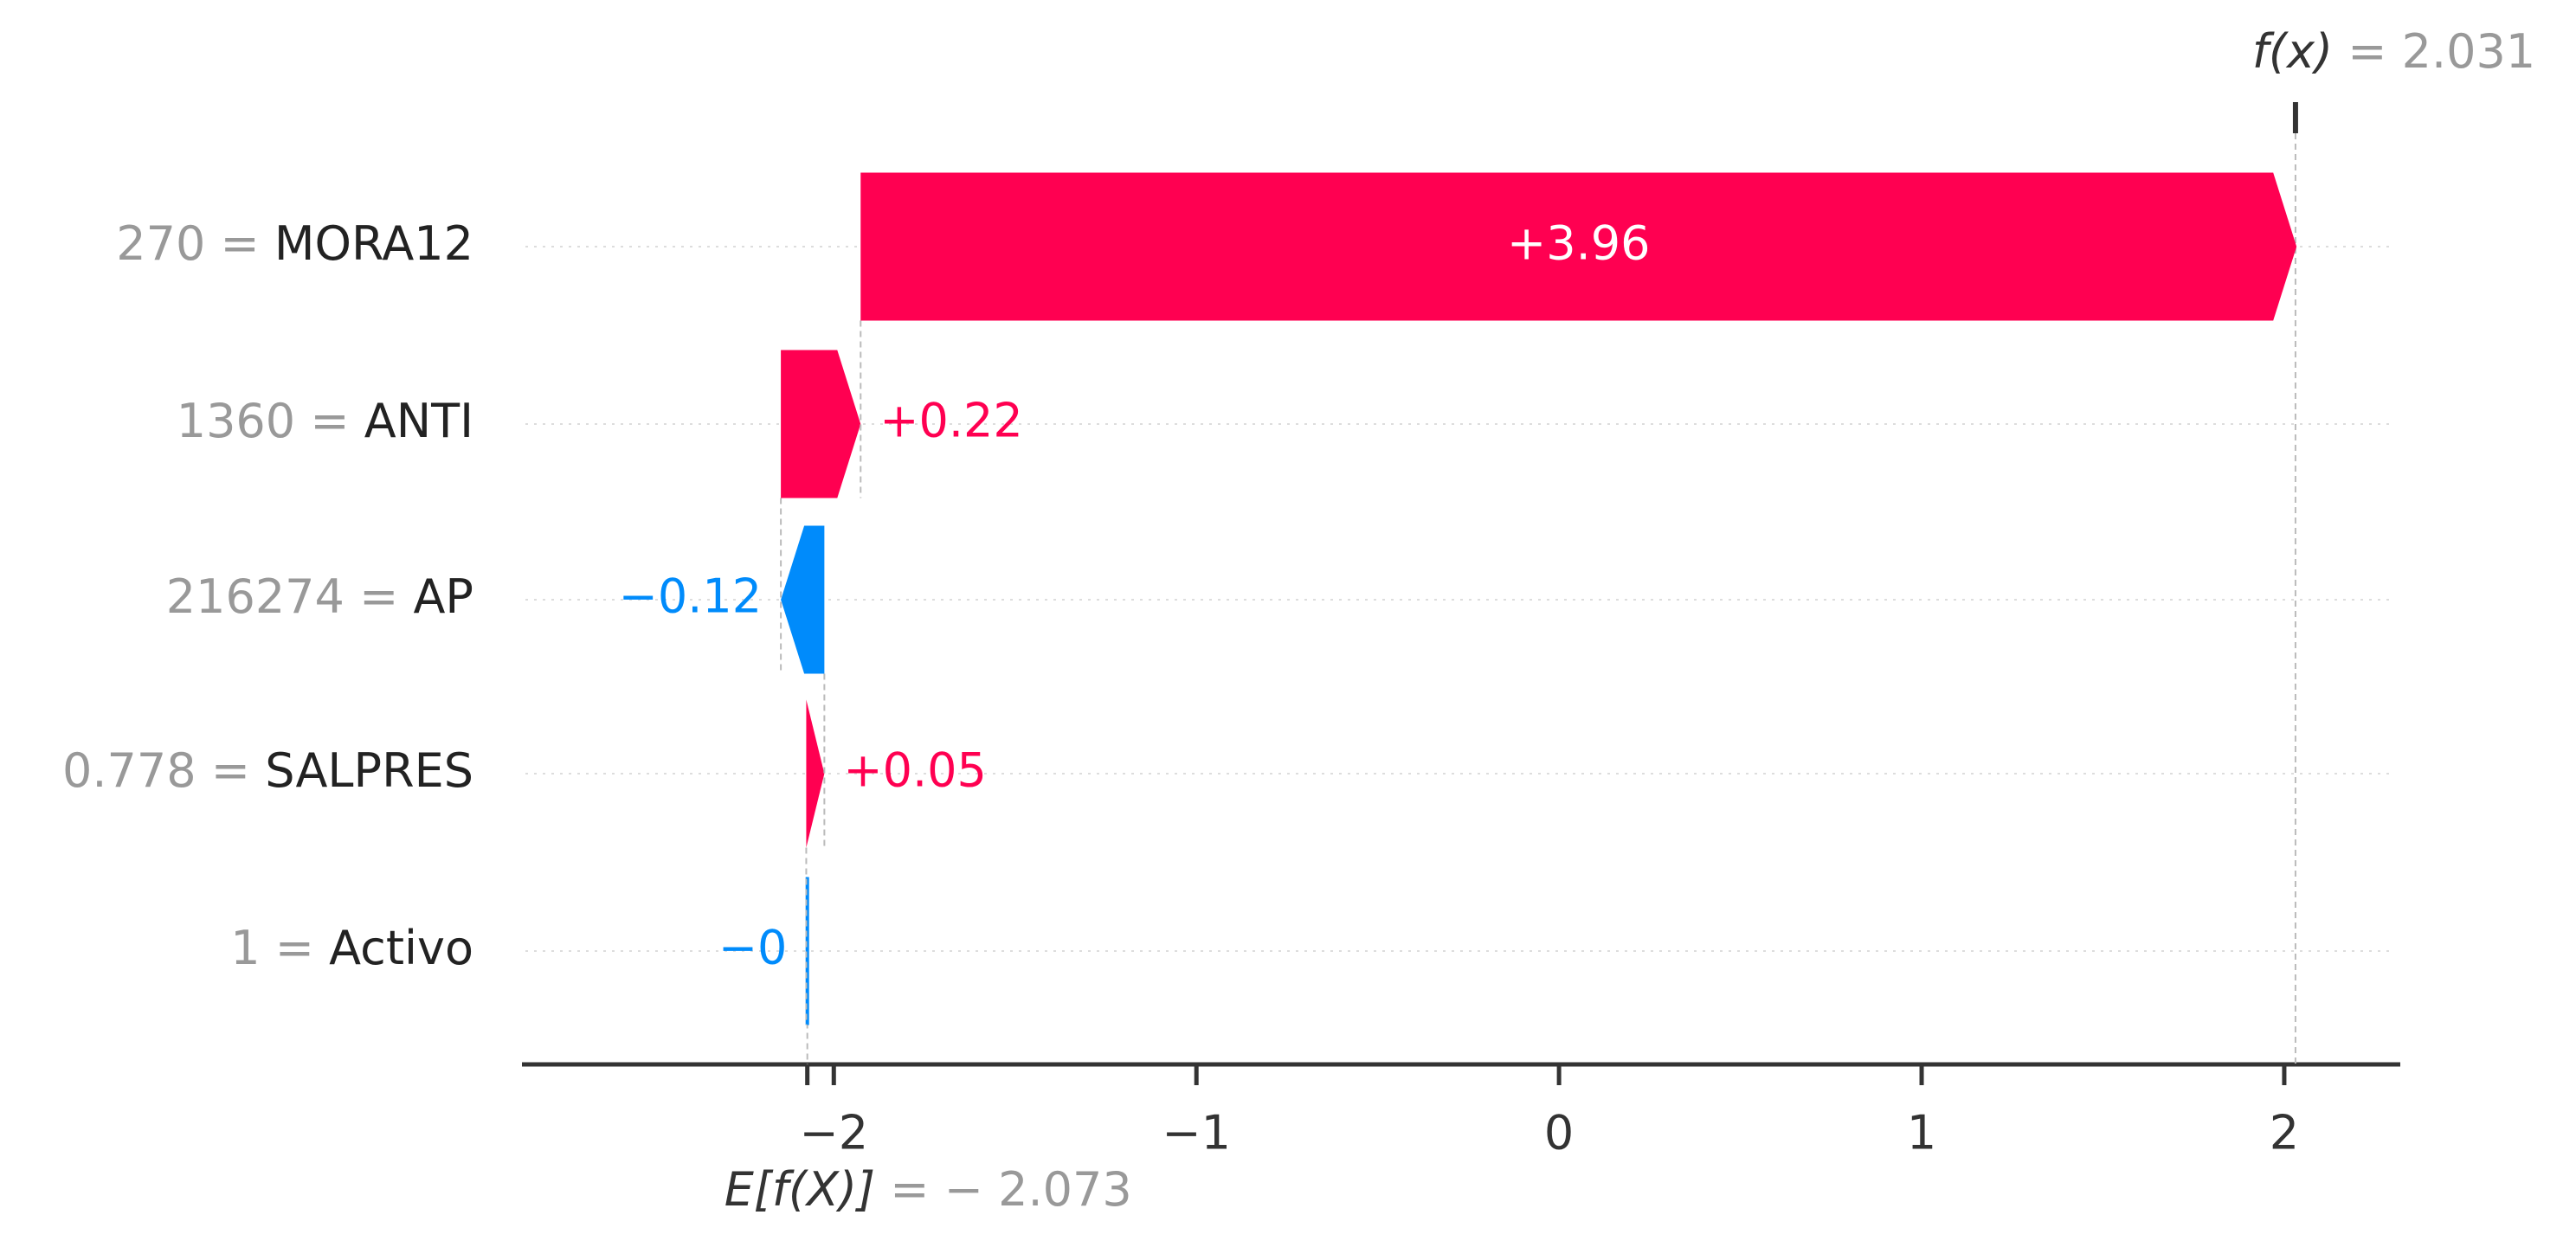  What do you see at coordinates (2284, 1133) in the screenshot?
I see `x-tick-label: 2` at bounding box center [2284, 1133].